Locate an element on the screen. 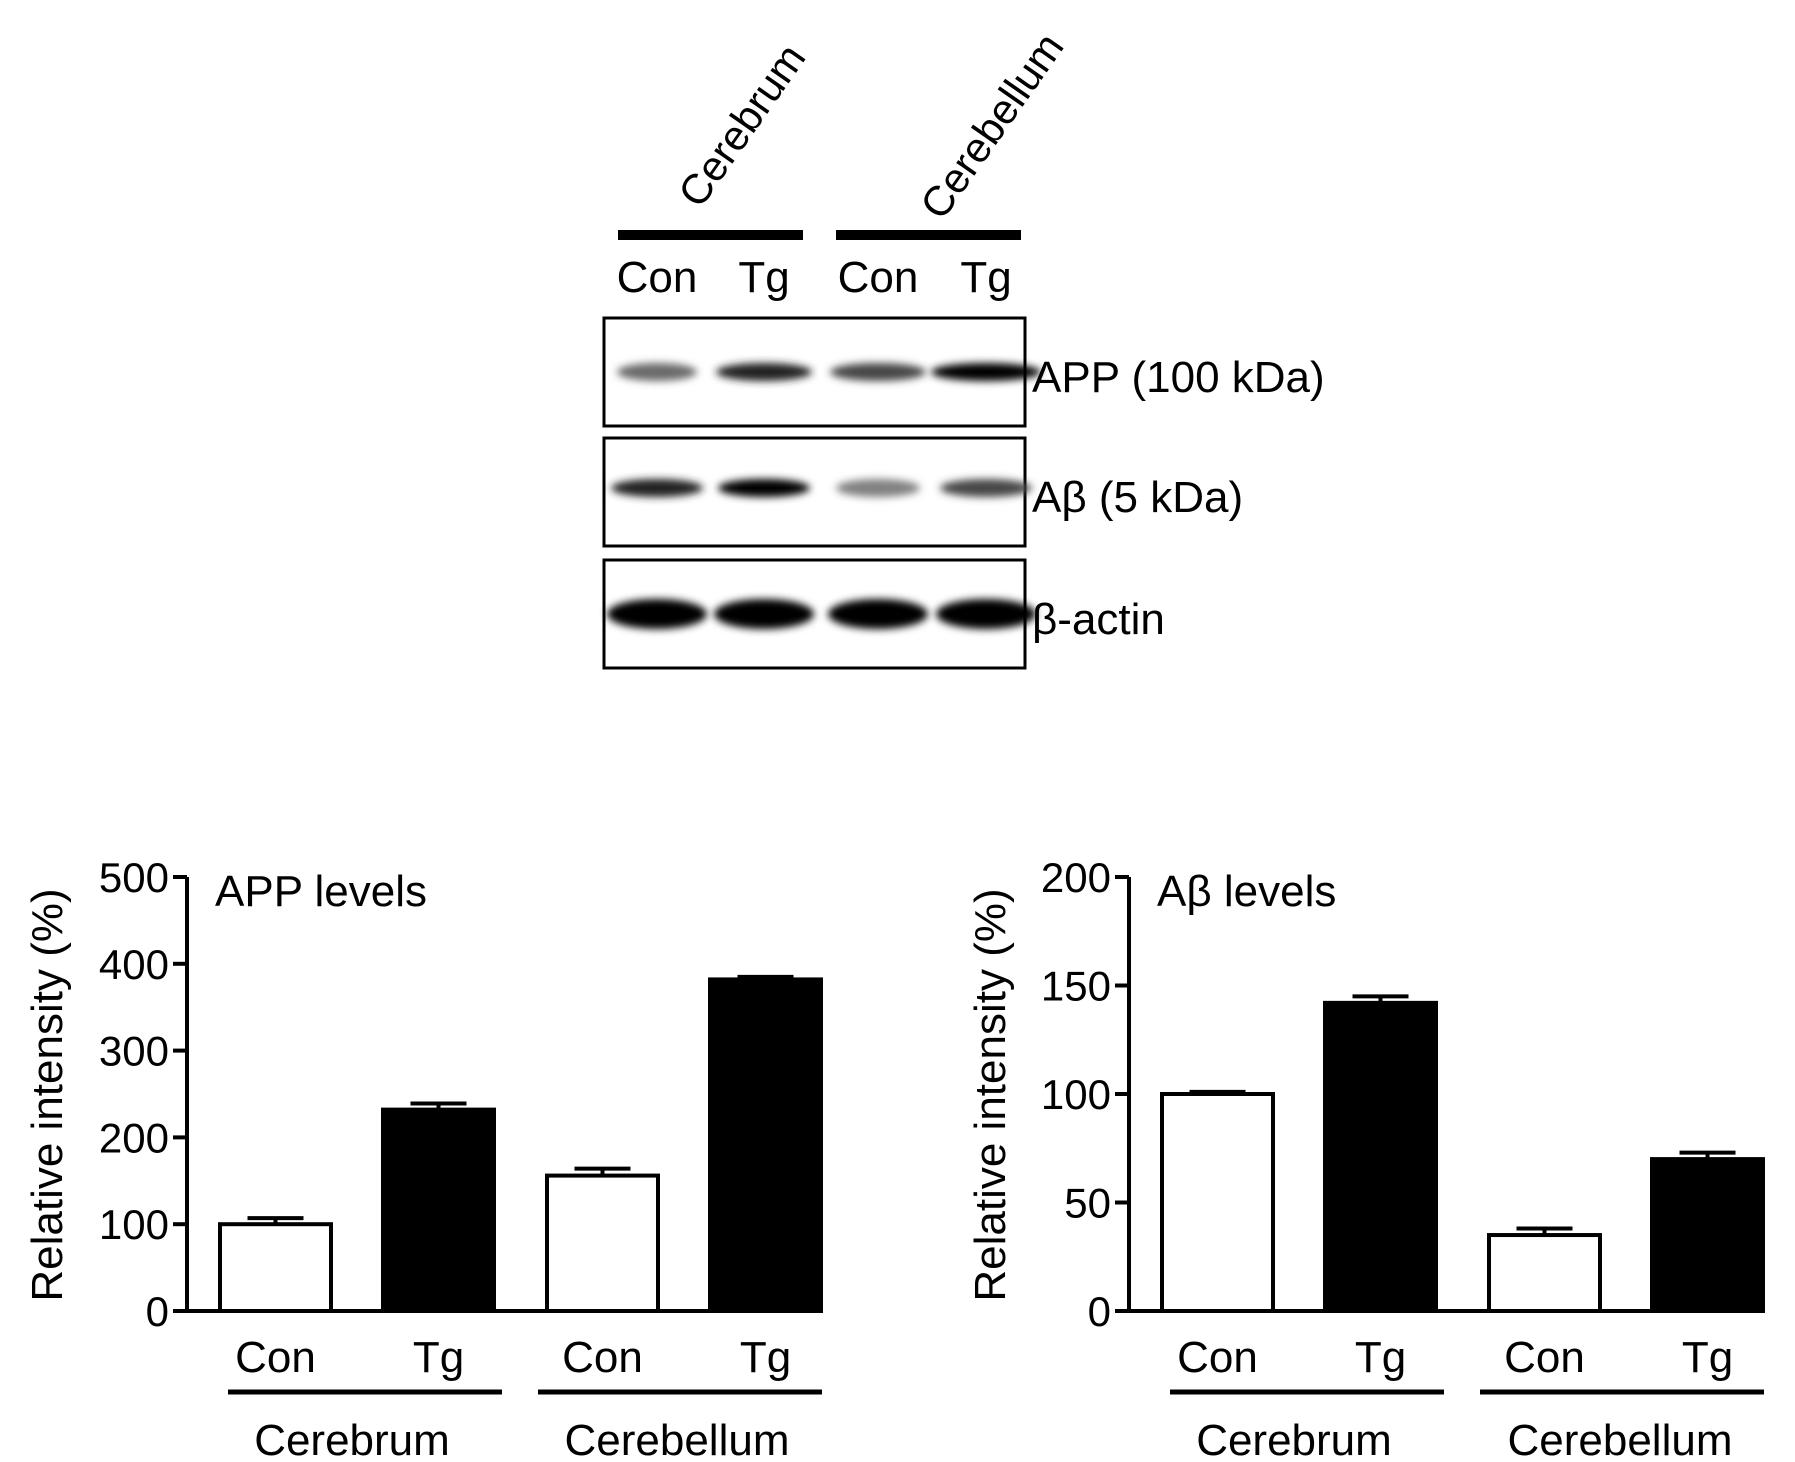 The width and height of the screenshot is (1795, 1462). y-tick-label: 500 is located at coordinates (134, 877).